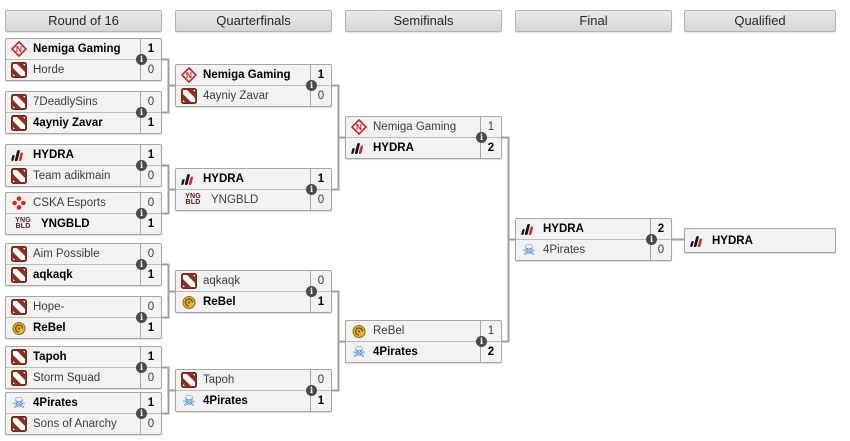 Image resolution: width=850 pixels, height=441 pixels. I want to click on team-row: Aim Possible 0 i, so click(83, 257).